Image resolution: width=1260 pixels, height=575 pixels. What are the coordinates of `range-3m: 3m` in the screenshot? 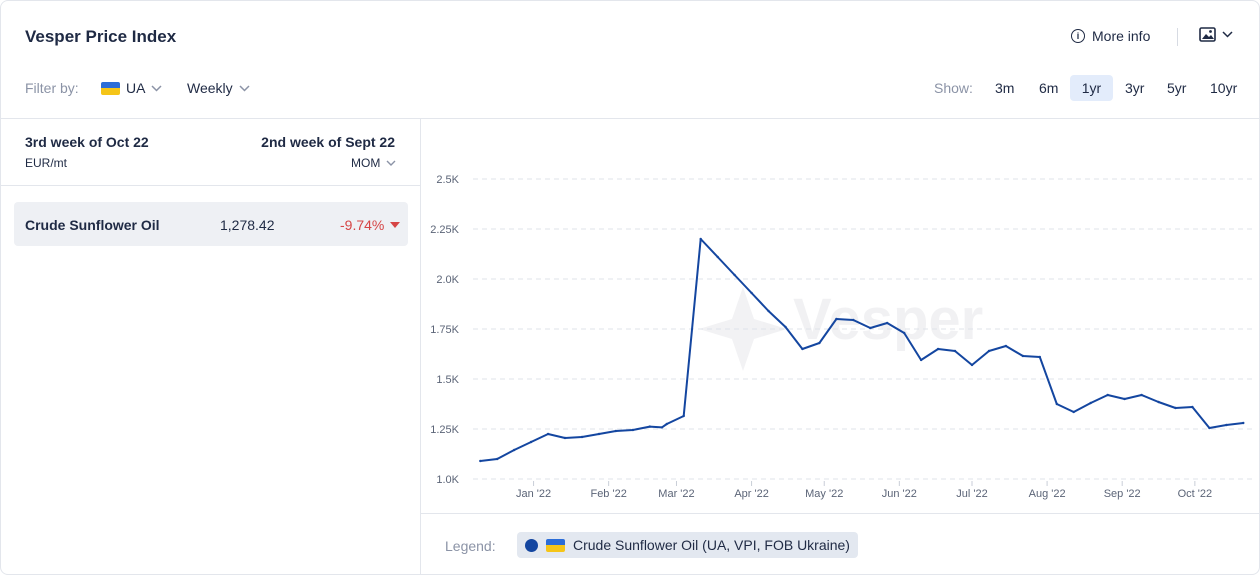 It's located at (1005, 88).